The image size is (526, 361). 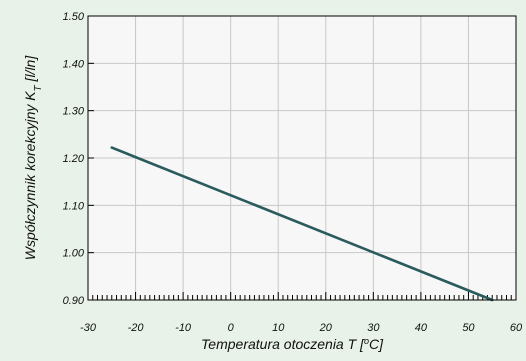 I want to click on x-tick-label: 50, so click(x=468, y=328).